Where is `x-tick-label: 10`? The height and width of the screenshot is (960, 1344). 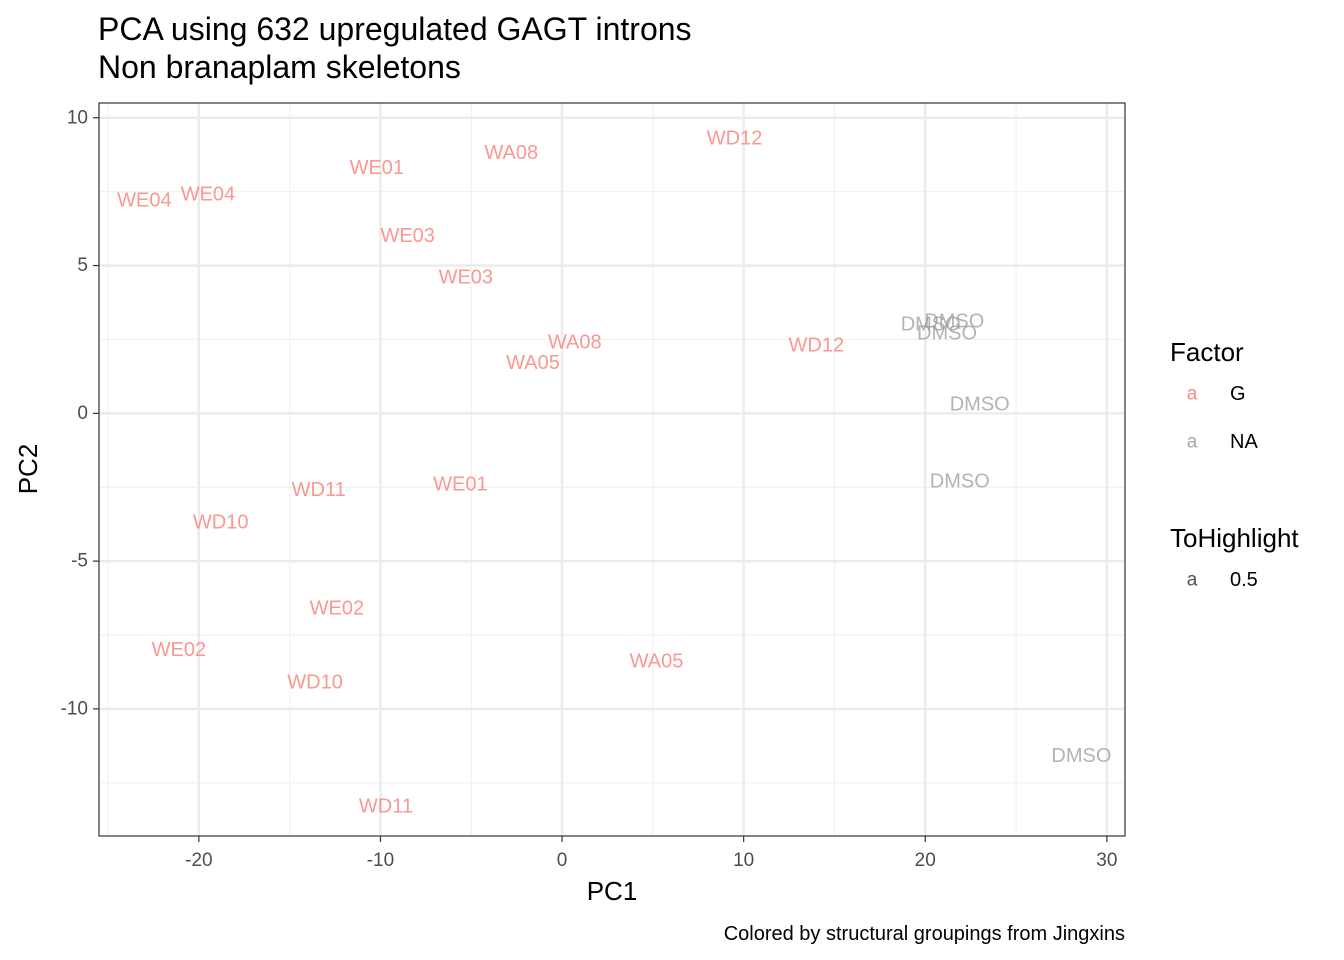 x-tick-label: 10 is located at coordinates (743, 860).